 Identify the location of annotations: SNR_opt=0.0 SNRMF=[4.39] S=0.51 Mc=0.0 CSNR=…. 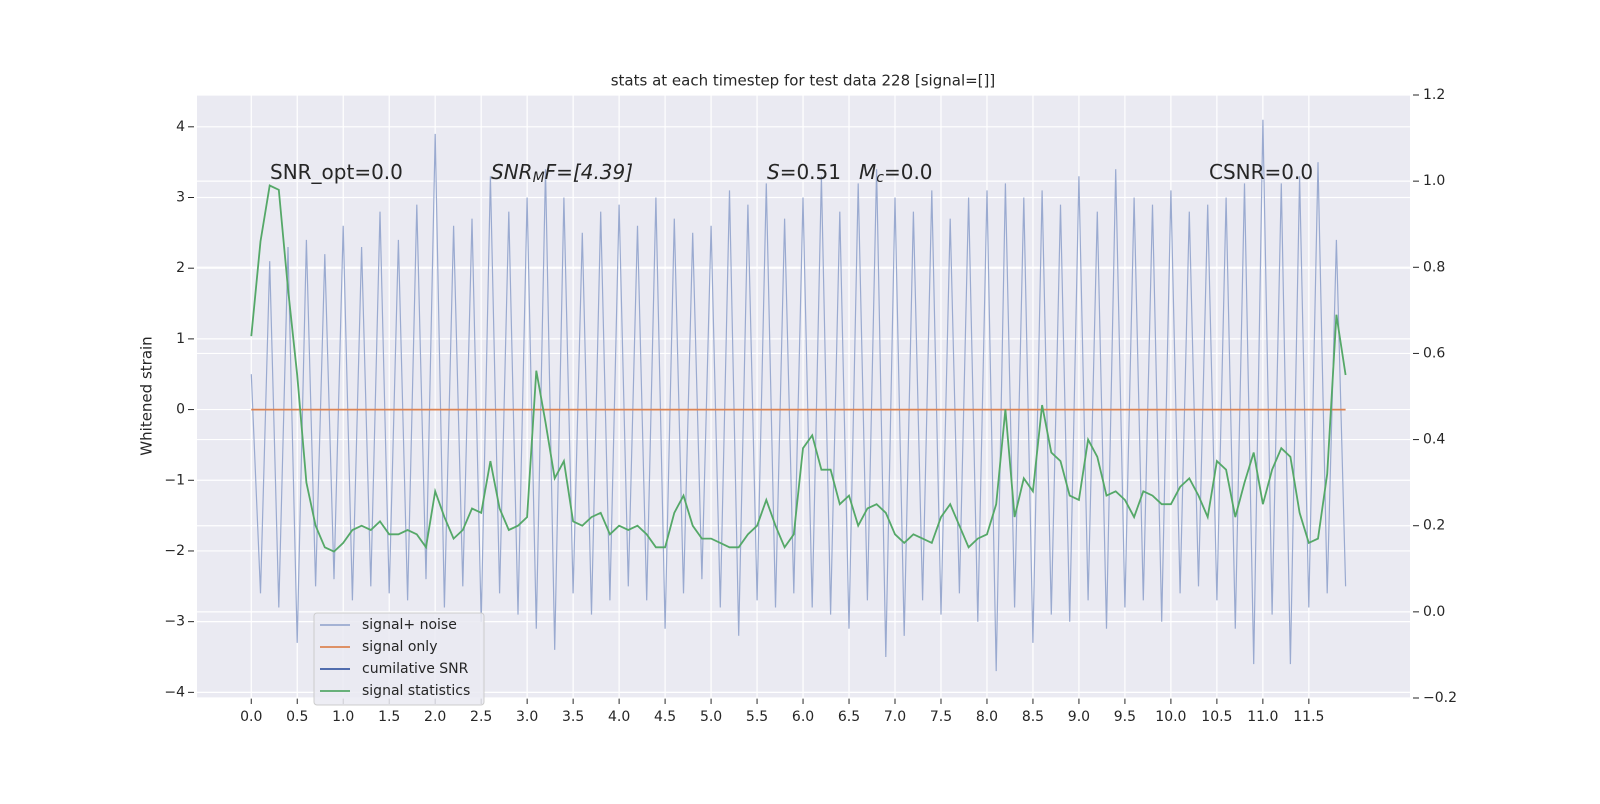
(791, 173).